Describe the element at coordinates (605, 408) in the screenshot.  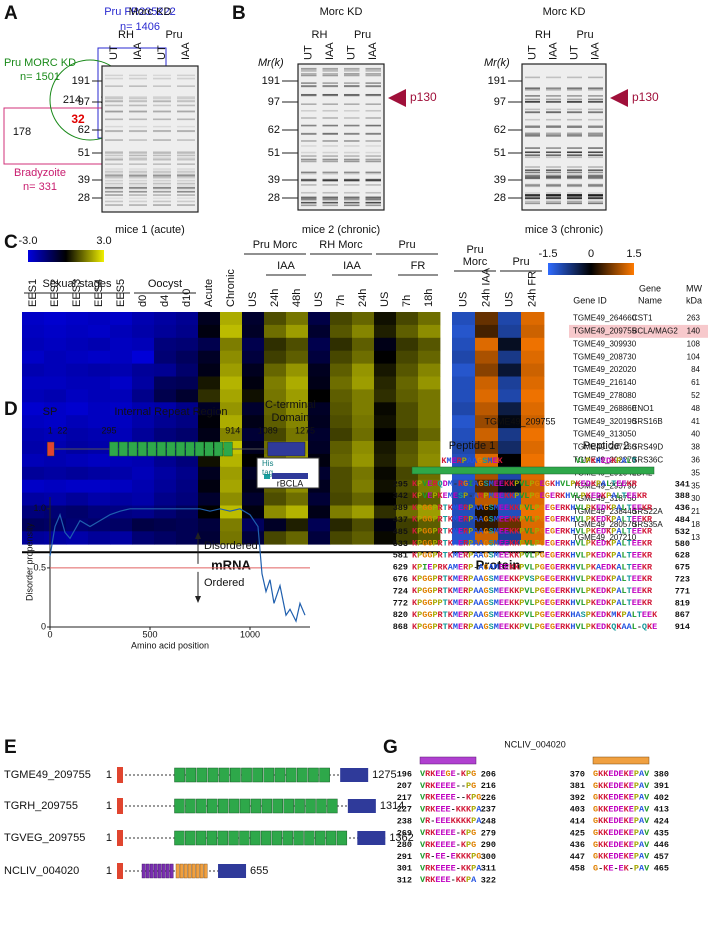
I see `gene-id: TGME49_268860` at that location.